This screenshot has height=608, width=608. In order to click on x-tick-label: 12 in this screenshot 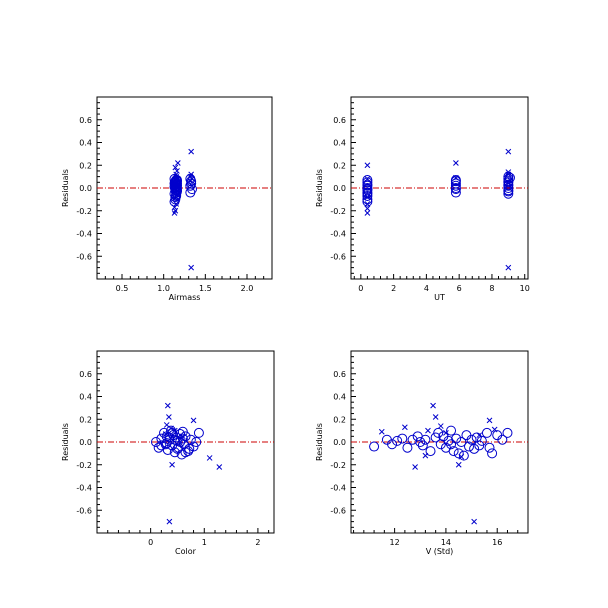, I will do `click(395, 542)`.